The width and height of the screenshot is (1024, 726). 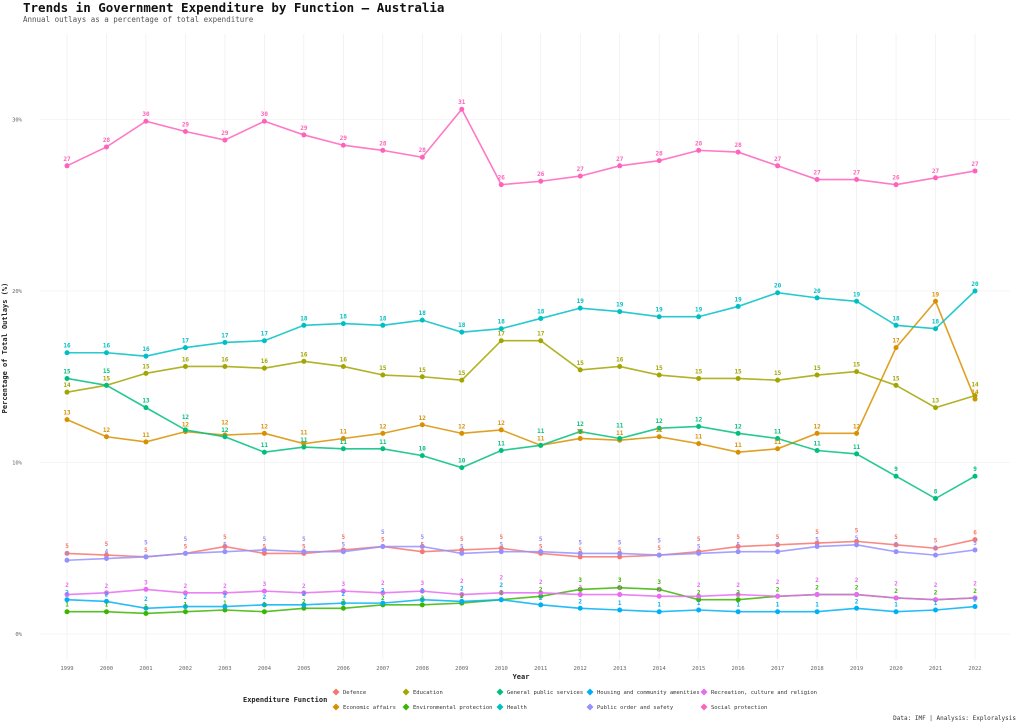 What do you see at coordinates (541, 174) in the screenshot?
I see `data-label: 26` at bounding box center [541, 174].